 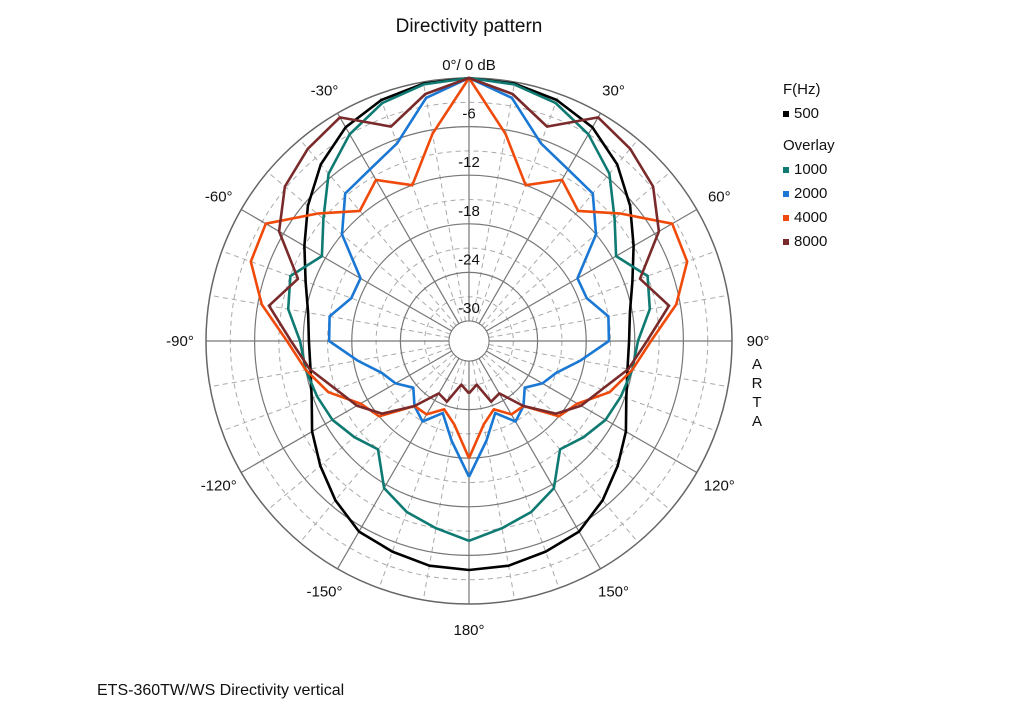 I want to click on radial-tick-label: -12, so click(x=469, y=162).